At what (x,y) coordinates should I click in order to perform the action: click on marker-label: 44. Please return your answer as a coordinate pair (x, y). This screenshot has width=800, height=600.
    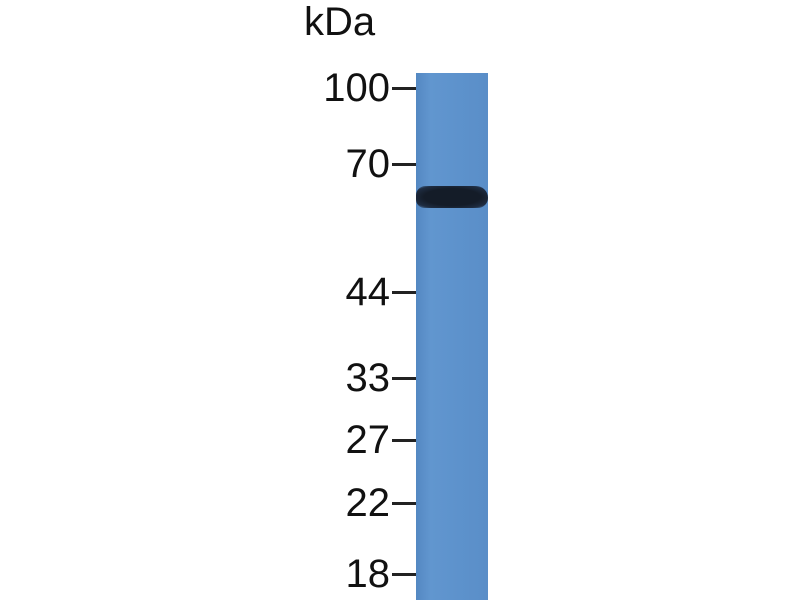
    Looking at the image, I should click on (368, 292).